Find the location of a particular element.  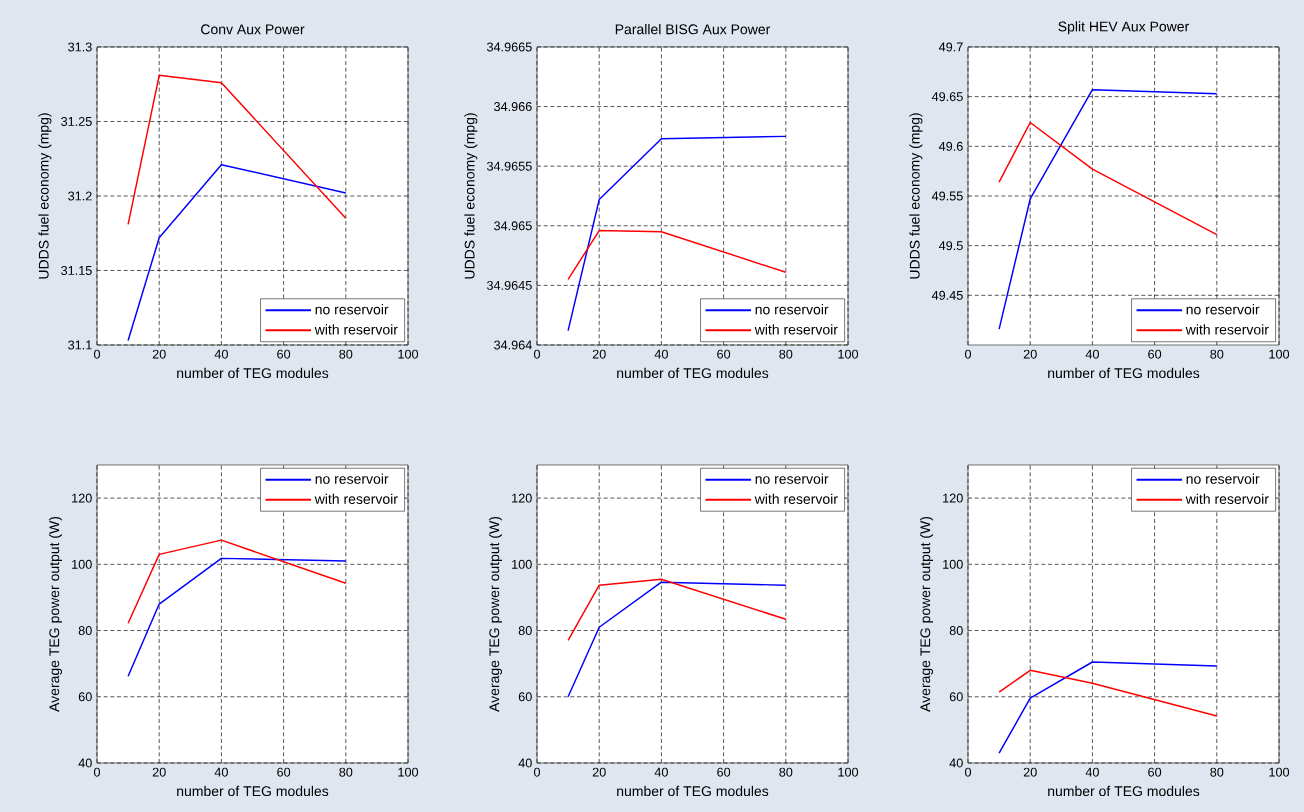

y-tick-label: 34.9665 is located at coordinates (509, 47).